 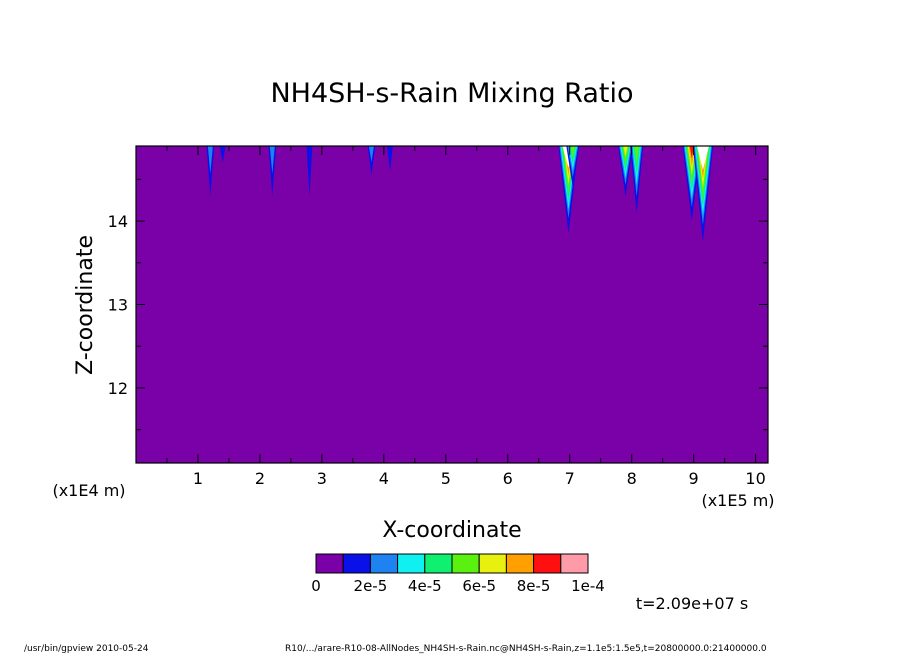 What do you see at coordinates (260, 478) in the screenshot?
I see `x-tick-label: 2` at bounding box center [260, 478].